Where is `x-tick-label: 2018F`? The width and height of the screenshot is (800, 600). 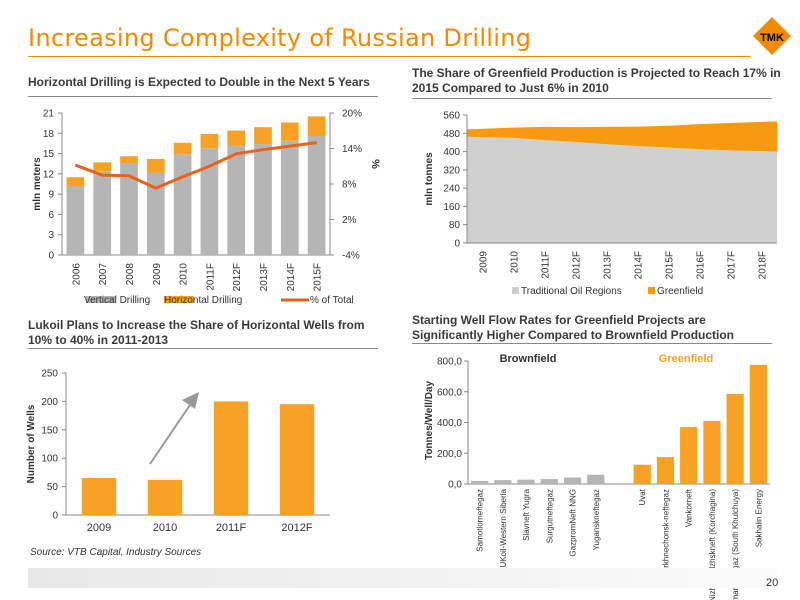
x-tick-label: 2018F is located at coordinates (763, 265).